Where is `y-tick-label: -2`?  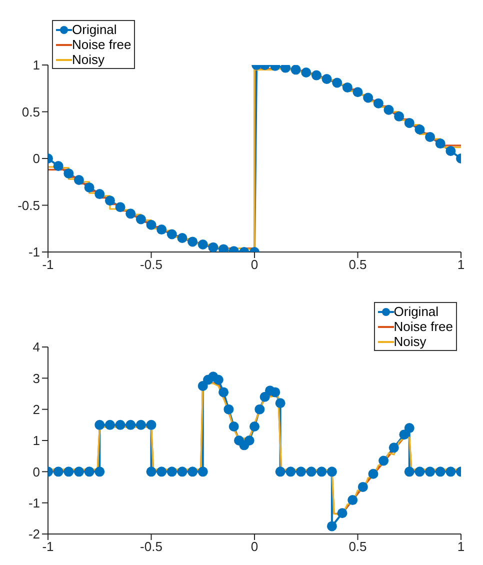
y-tick-label: -2 is located at coordinates (34, 534).